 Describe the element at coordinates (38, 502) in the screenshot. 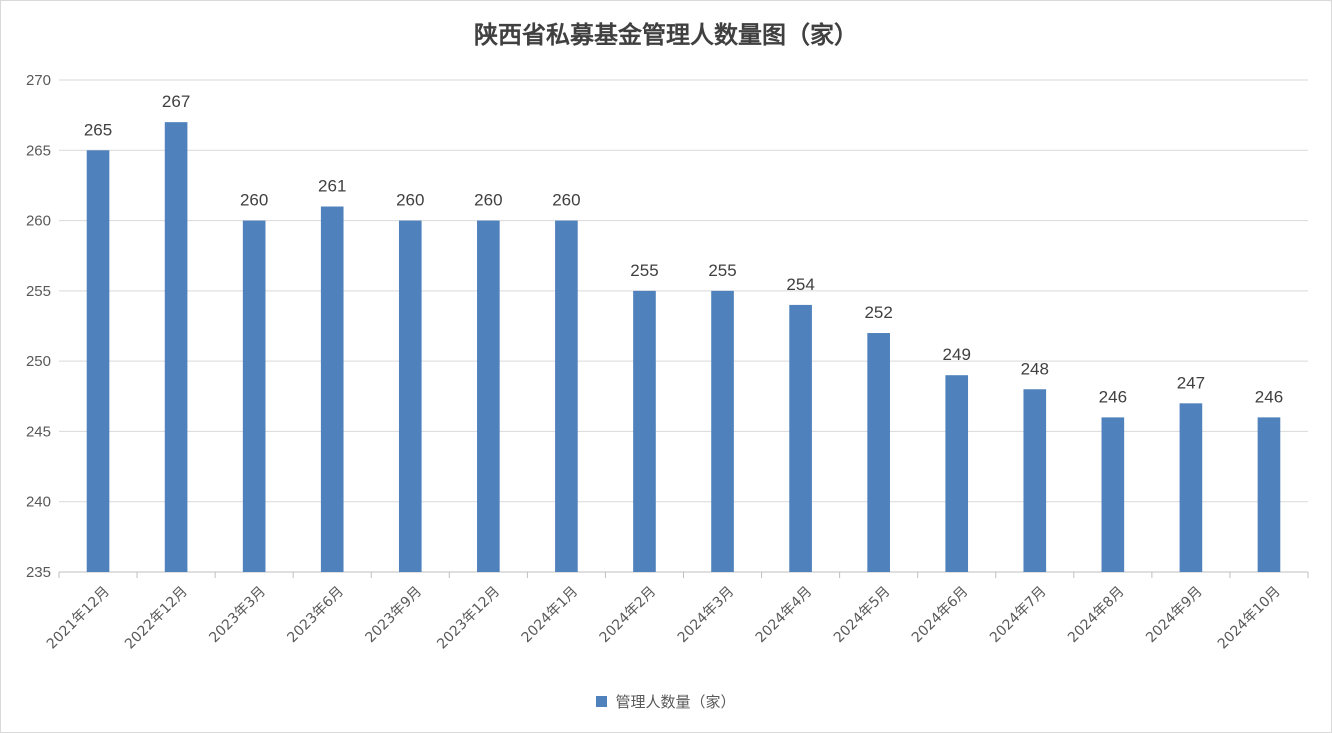

I see `y-tick-label: 240` at that location.